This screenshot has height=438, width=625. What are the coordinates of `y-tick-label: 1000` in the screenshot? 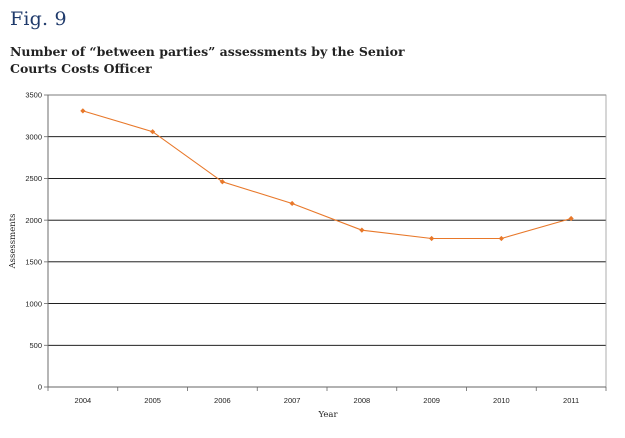 It's located at (33, 303).